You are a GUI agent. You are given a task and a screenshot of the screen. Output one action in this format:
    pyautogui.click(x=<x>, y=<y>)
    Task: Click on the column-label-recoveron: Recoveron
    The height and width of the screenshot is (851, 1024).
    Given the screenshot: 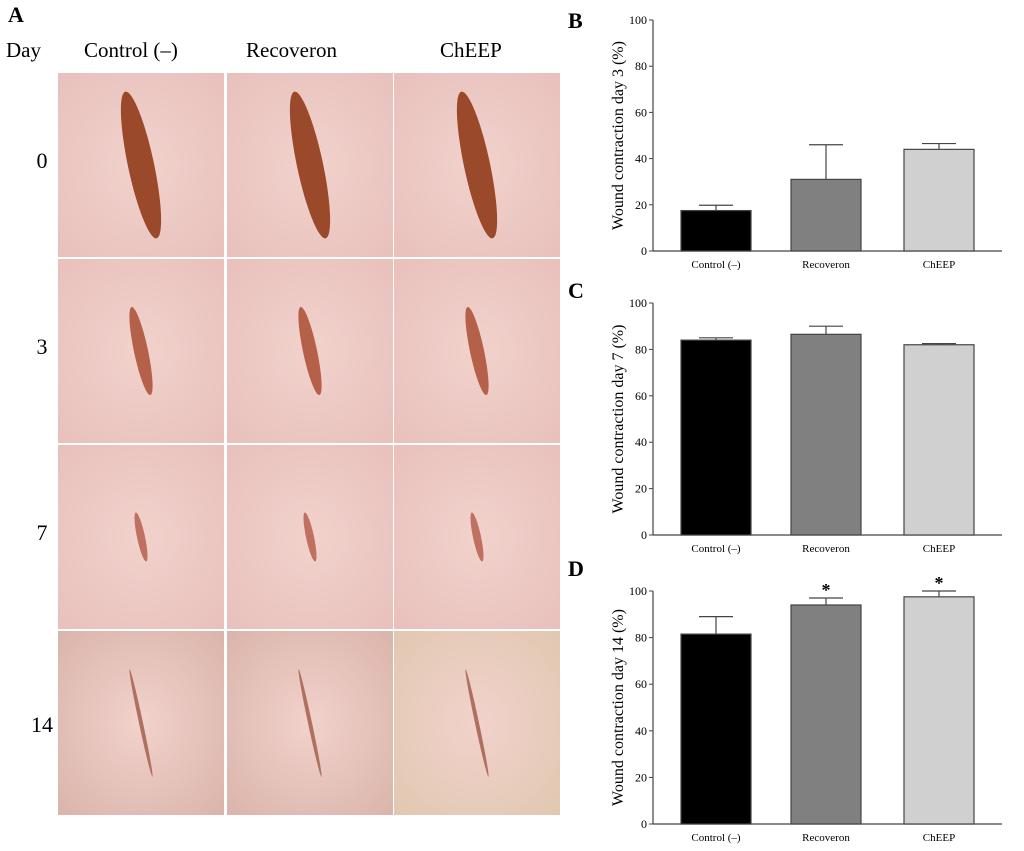 What is the action you would take?
    pyautogui.click(x=291, y=50)
    